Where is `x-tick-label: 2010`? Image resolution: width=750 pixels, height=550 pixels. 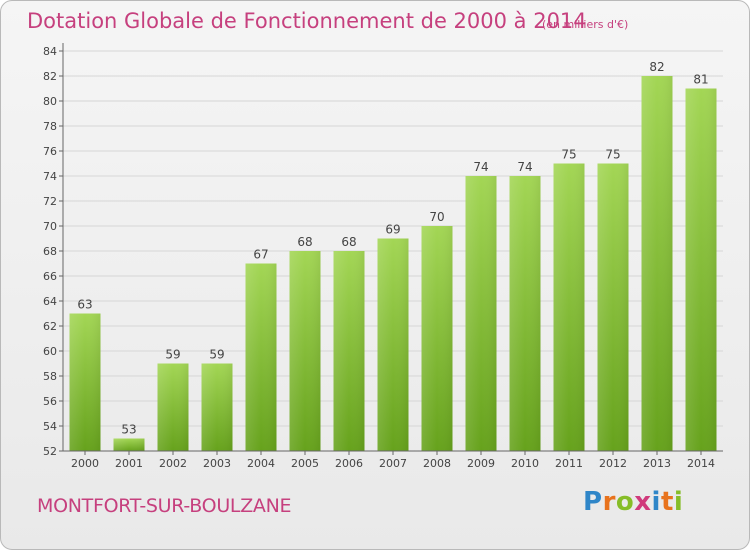
x-tick-label: 2010 is located at coordinates (525, 463).